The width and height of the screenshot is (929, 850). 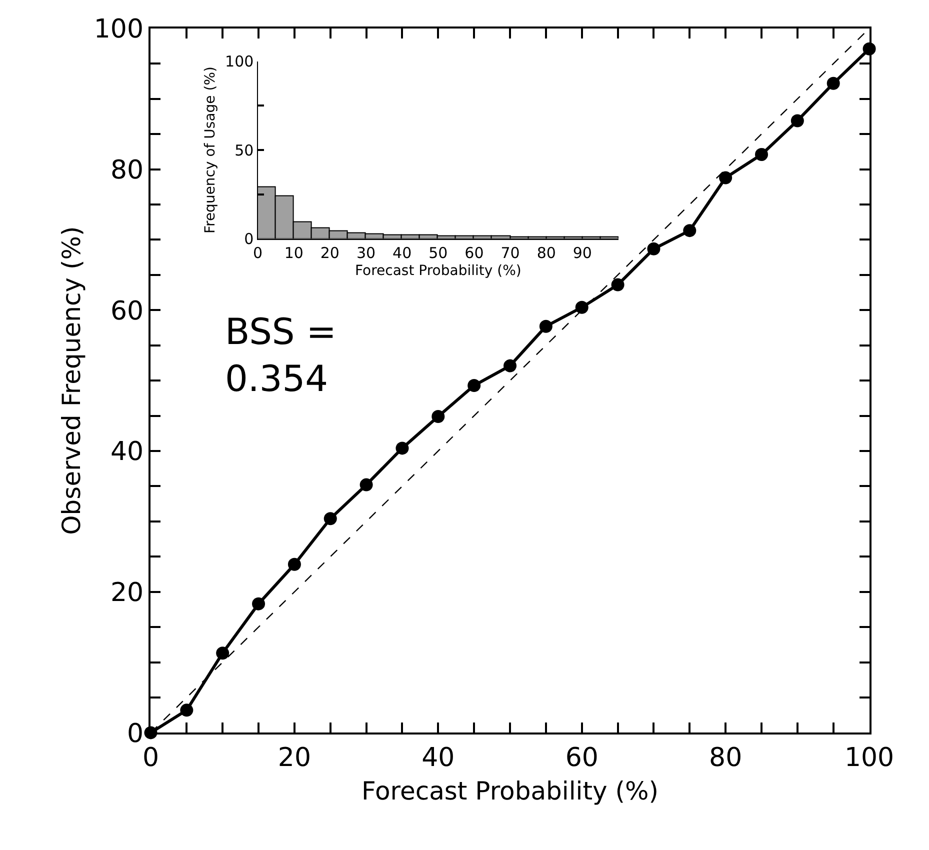 What do you see at coordinates (366, 253) in the screenshot?
I see `x-tick-label: 30` at bounding box center [366, 253].